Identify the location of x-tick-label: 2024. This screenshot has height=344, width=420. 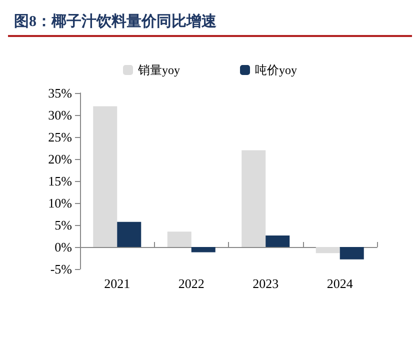
(340, 283).